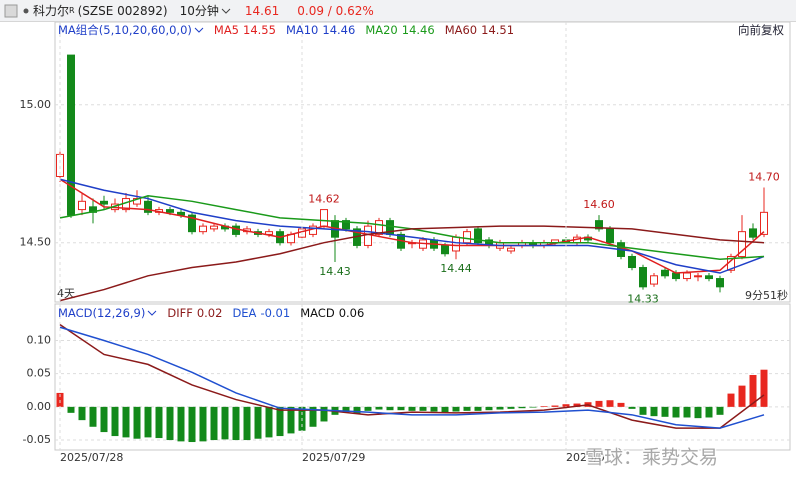 This screenshot has width=796, height=479. I want to click on x-tick-label: 2025/07/29, so click(333, 457).